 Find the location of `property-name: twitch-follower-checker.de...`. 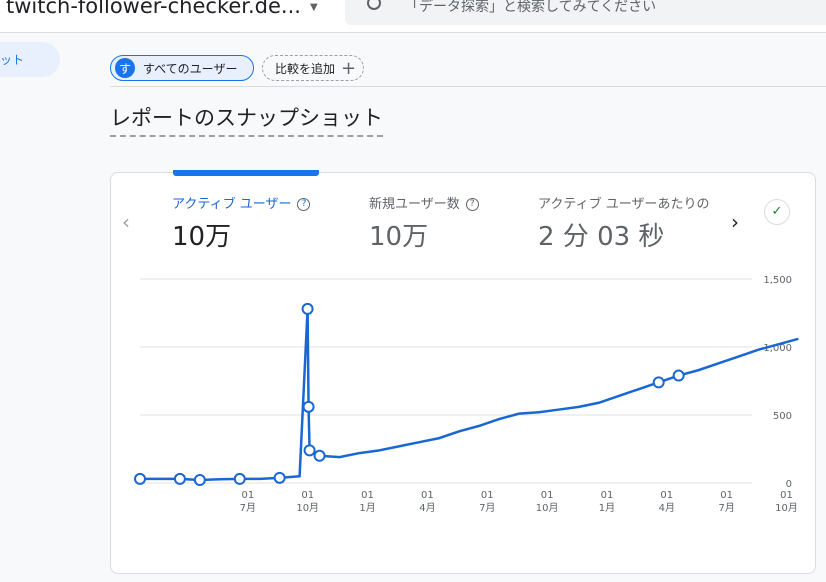

property-name: twitch-follower-checker.de... is located at coordinates (153, 9).